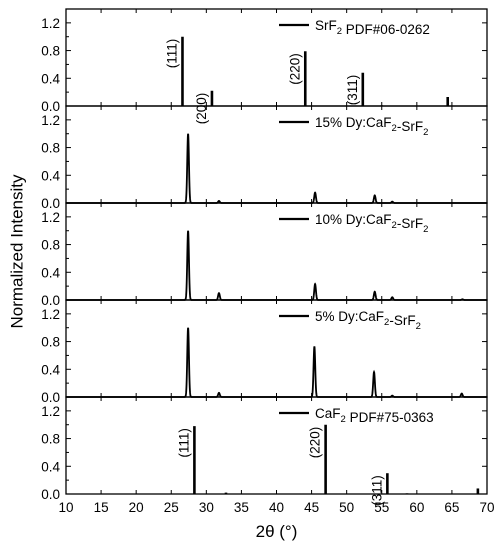  Describe the element at coordinates (451, 507) in the screenshot. I see `x-tick-label: 65` at that location.